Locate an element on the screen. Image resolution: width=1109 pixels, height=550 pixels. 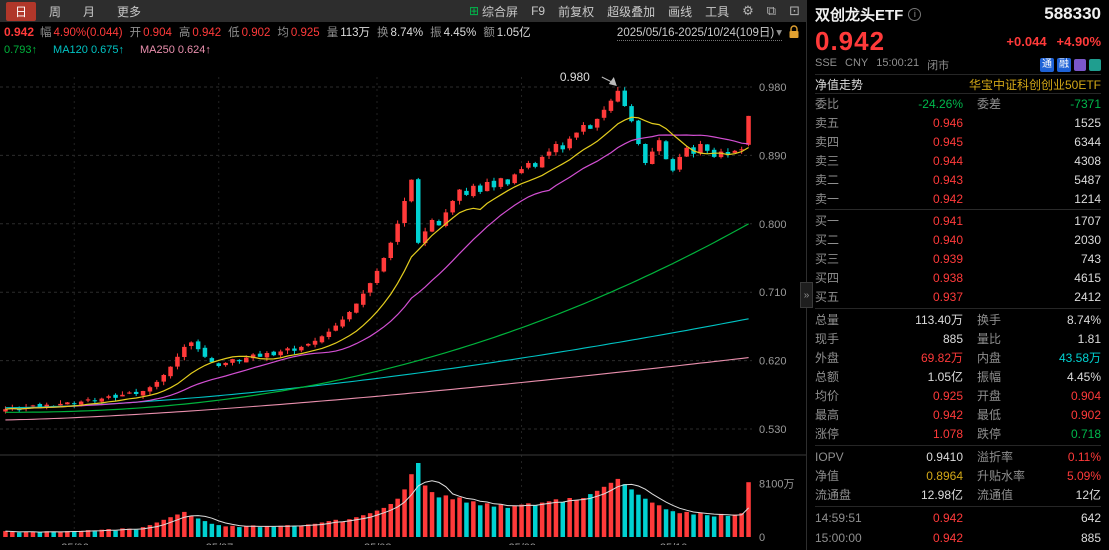
stat-label: 振幅 is located at coordinates (989, 377).